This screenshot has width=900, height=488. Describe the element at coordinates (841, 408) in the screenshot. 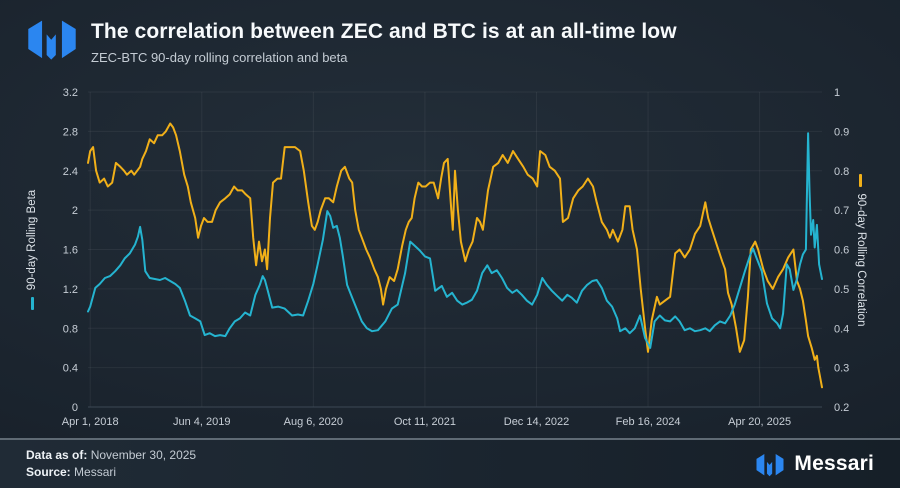

I see `right-axis-tick: 0.2` at that location.